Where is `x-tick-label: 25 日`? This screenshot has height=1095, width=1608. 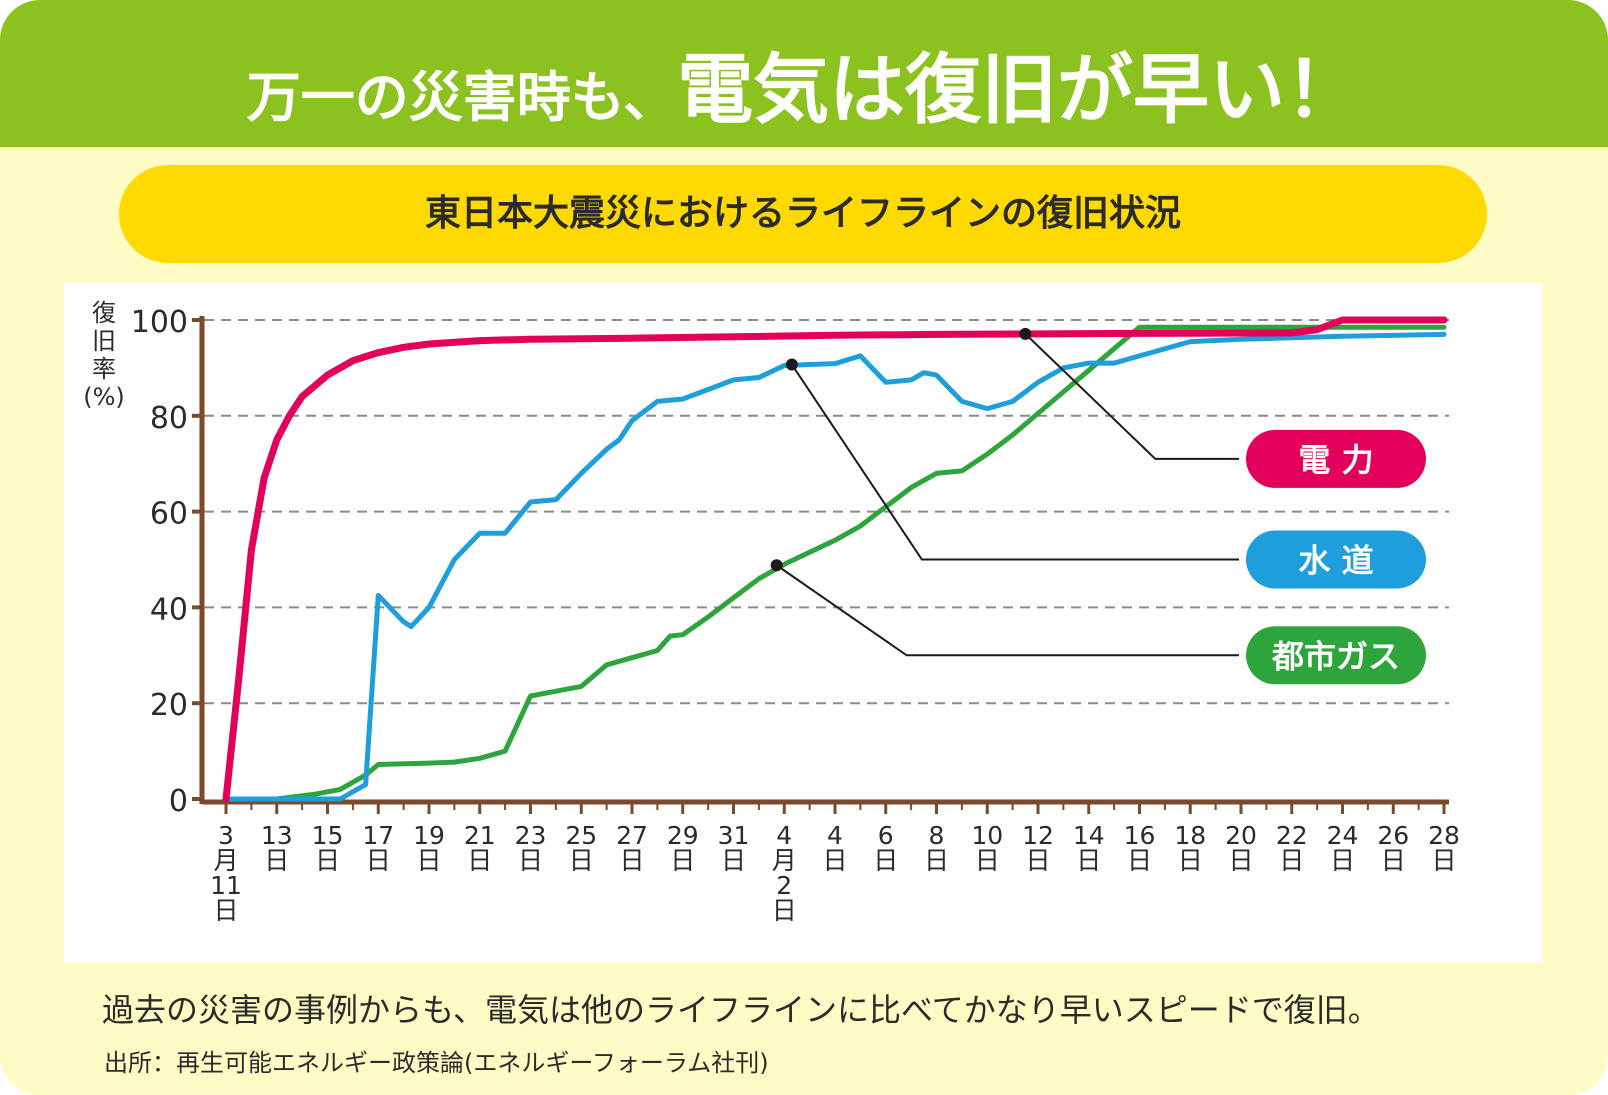 x-tick-label: 25 日 is located at coordinates (581, 848).